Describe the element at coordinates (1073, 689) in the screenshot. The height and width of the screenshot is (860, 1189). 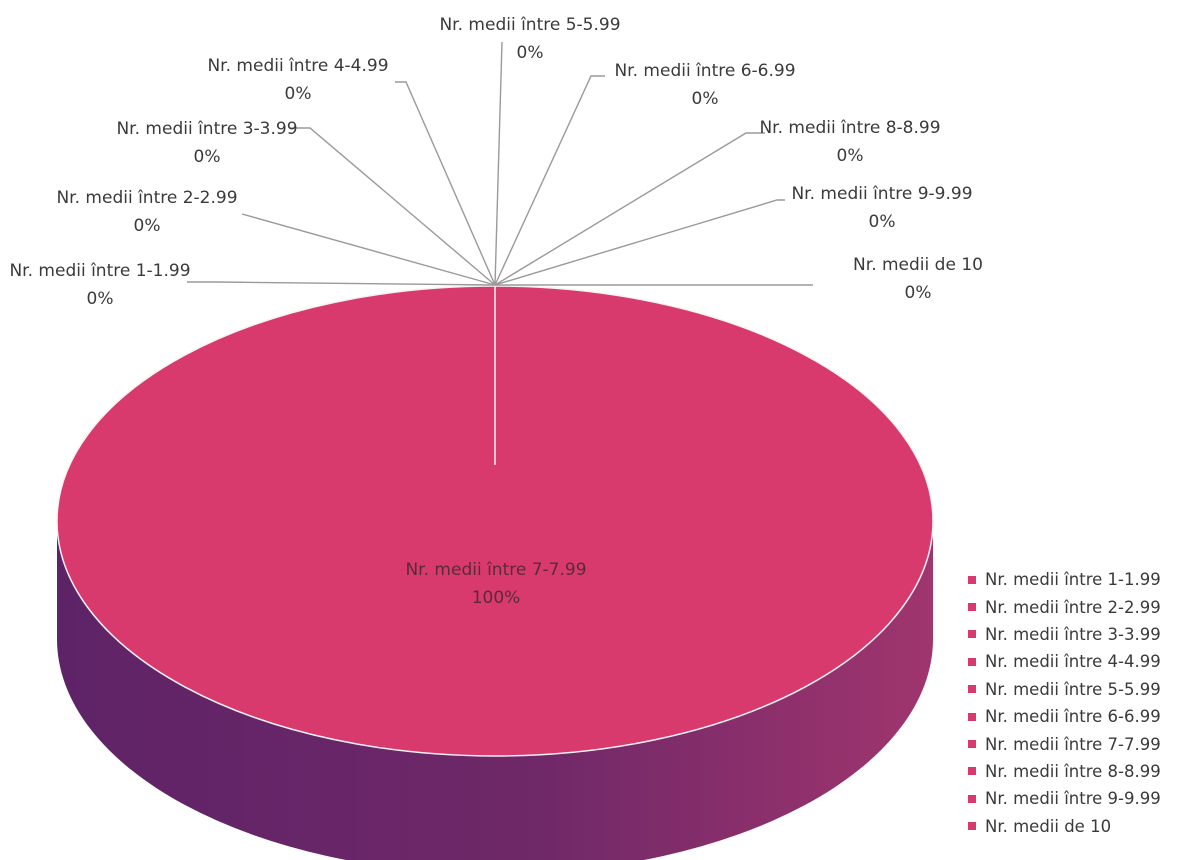
I see `legend-label: Nr. medii între 5-5.99` at that location.